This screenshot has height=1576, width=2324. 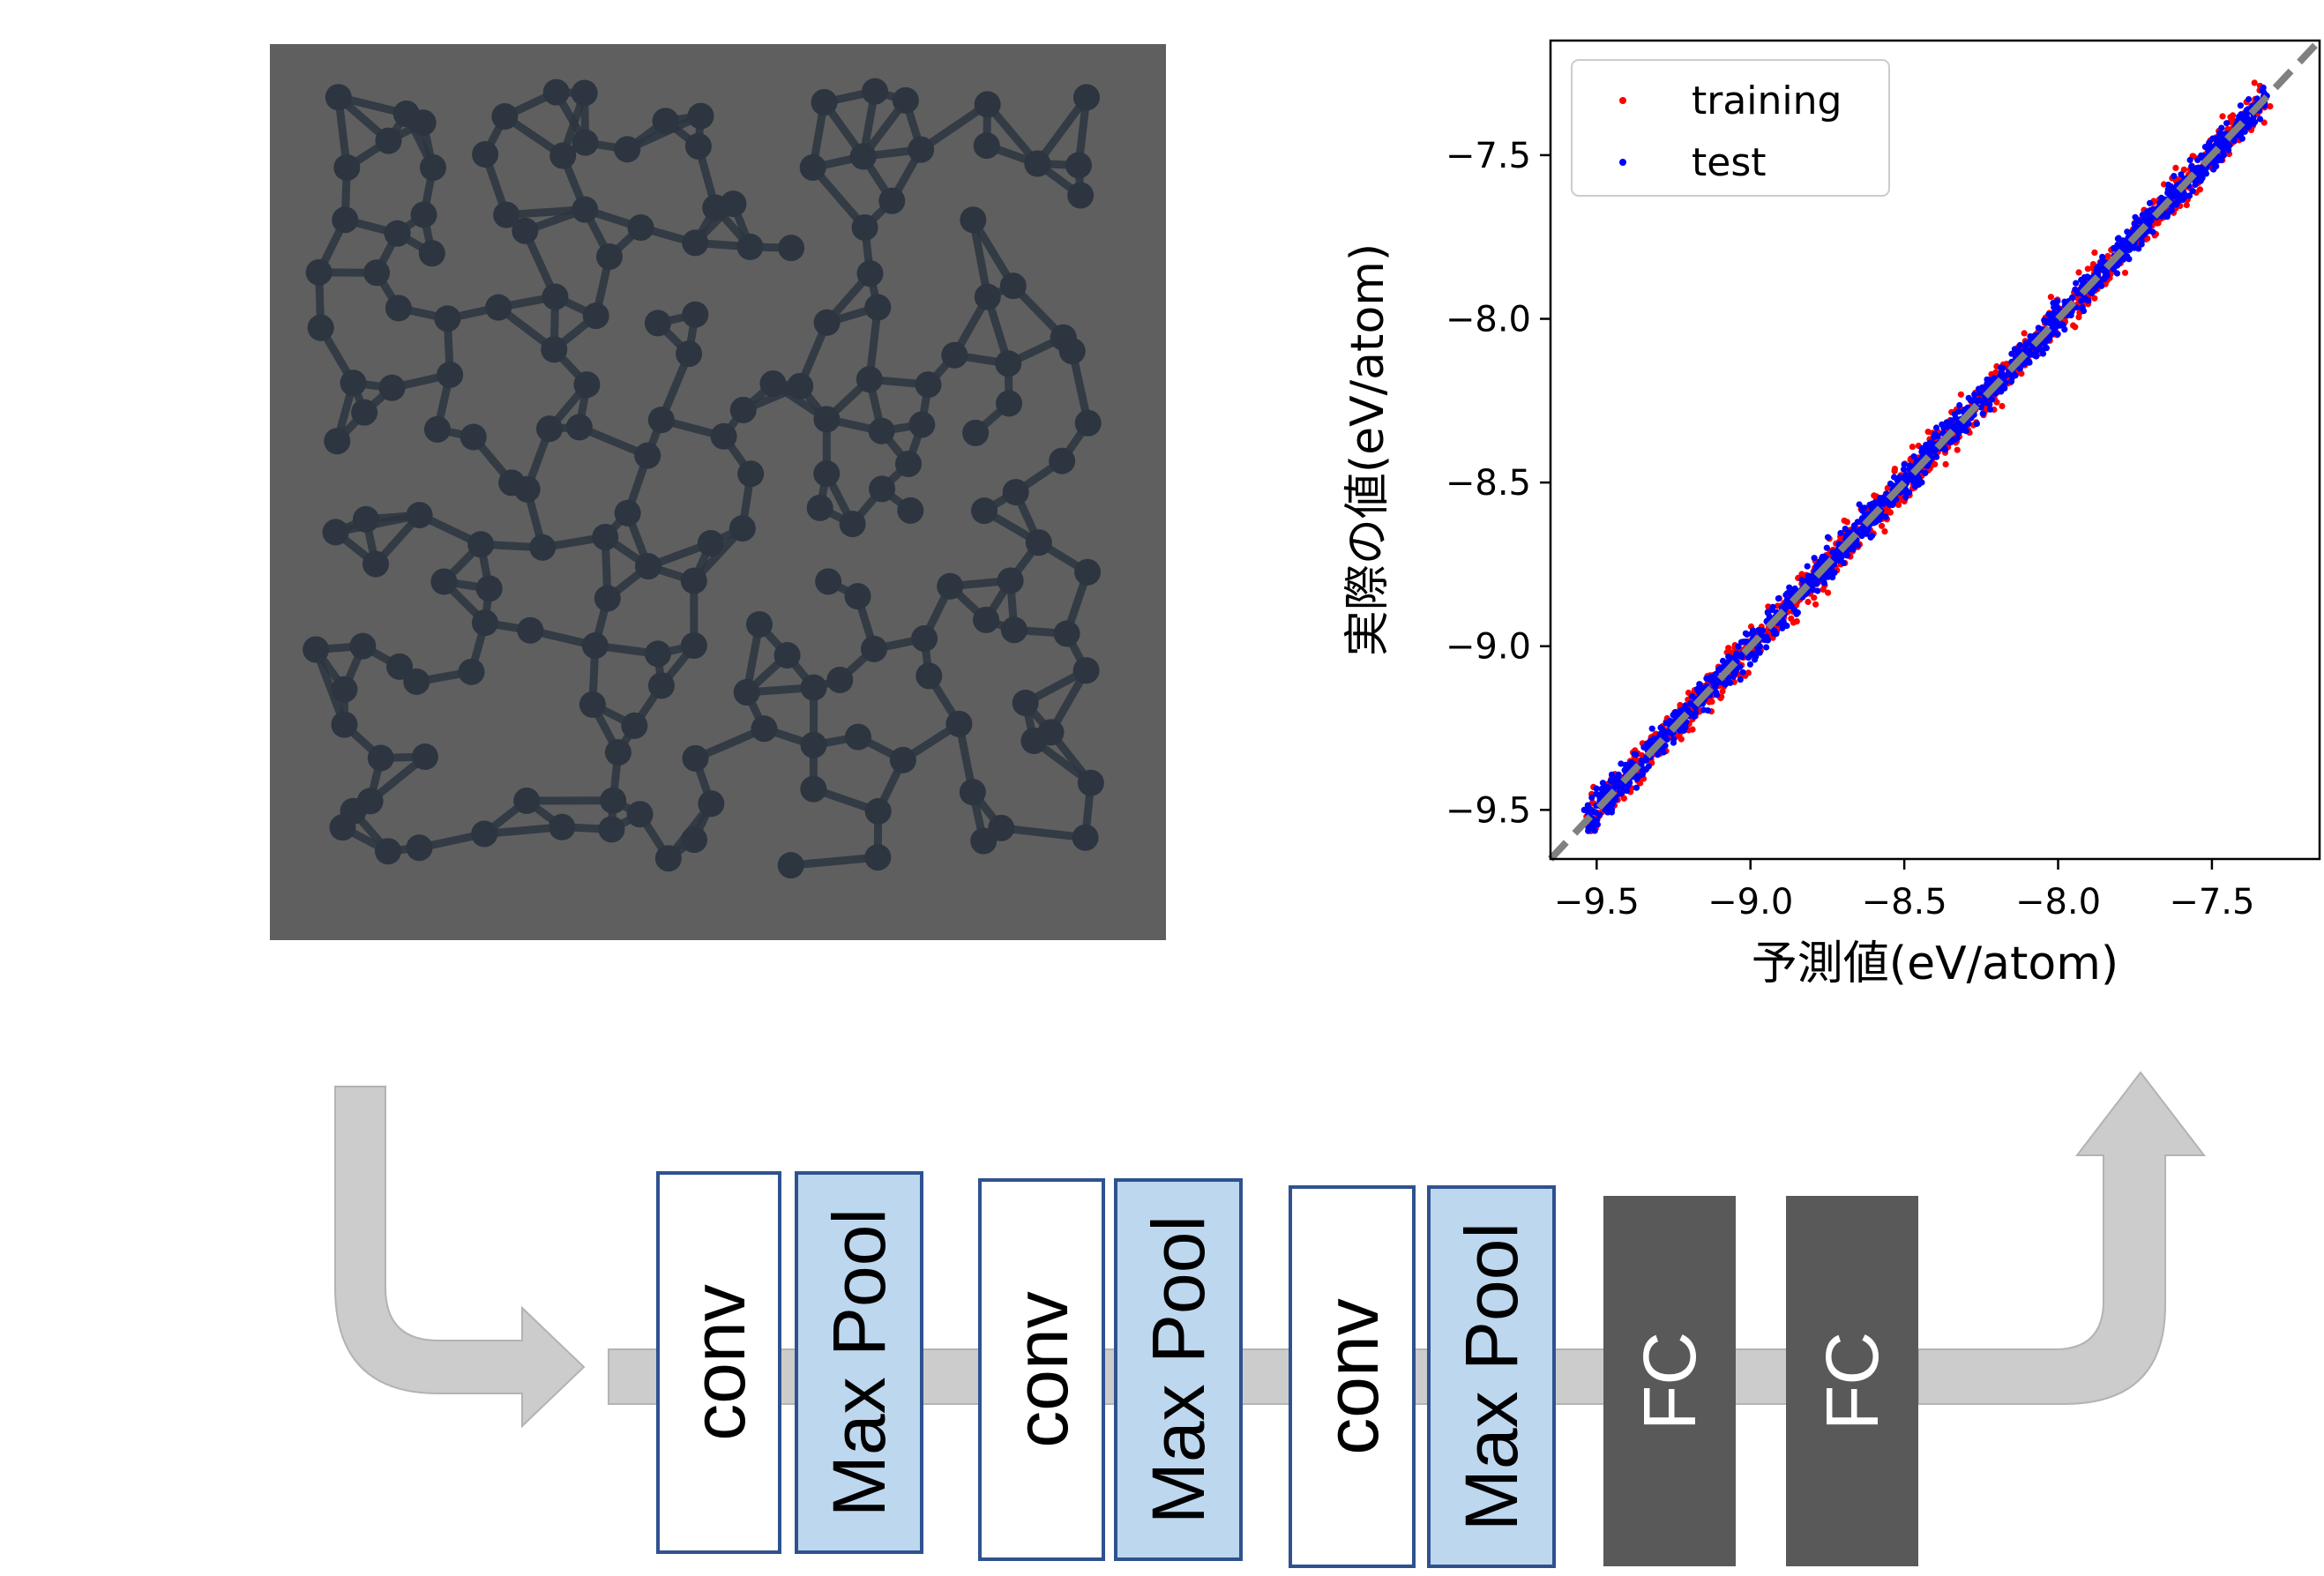 What do you see at coordinates (859, 1362) in the screenshot?
I see `layer-block-2-pool: Max Pool` at bounding box center [859, 1362].